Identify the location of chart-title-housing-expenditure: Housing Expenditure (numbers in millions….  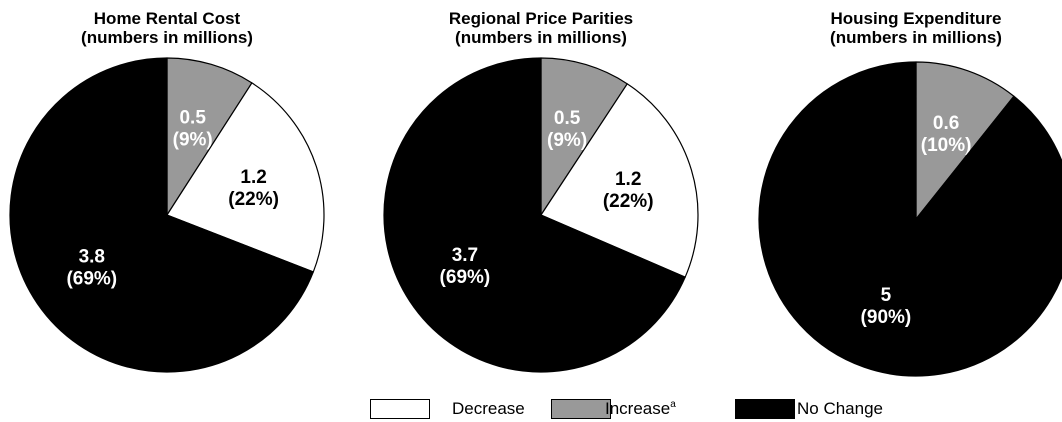
(909, 28).